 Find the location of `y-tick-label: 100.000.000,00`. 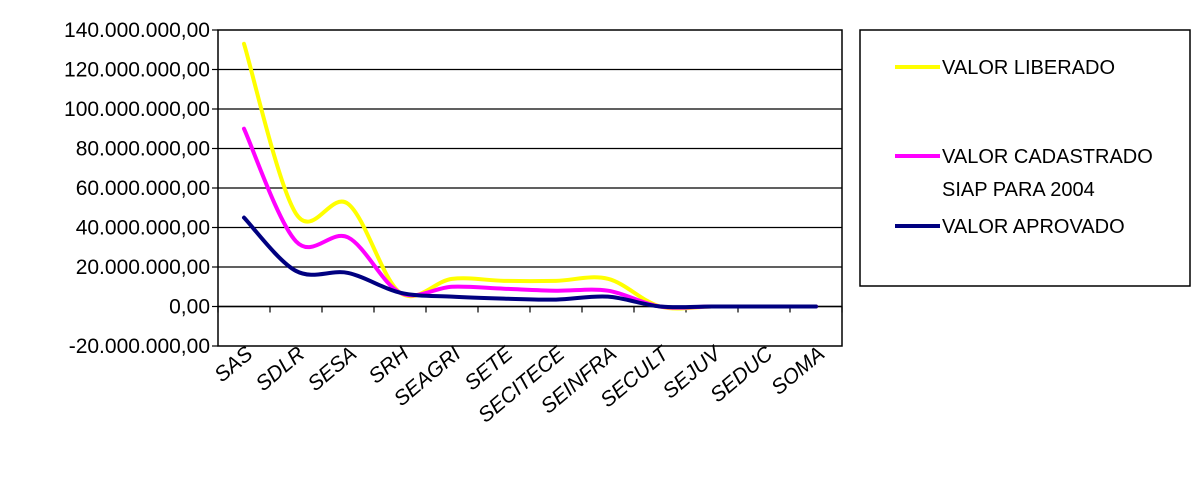

y-tick-label: 100.000.000,00 is located at coordinates (137, 109).